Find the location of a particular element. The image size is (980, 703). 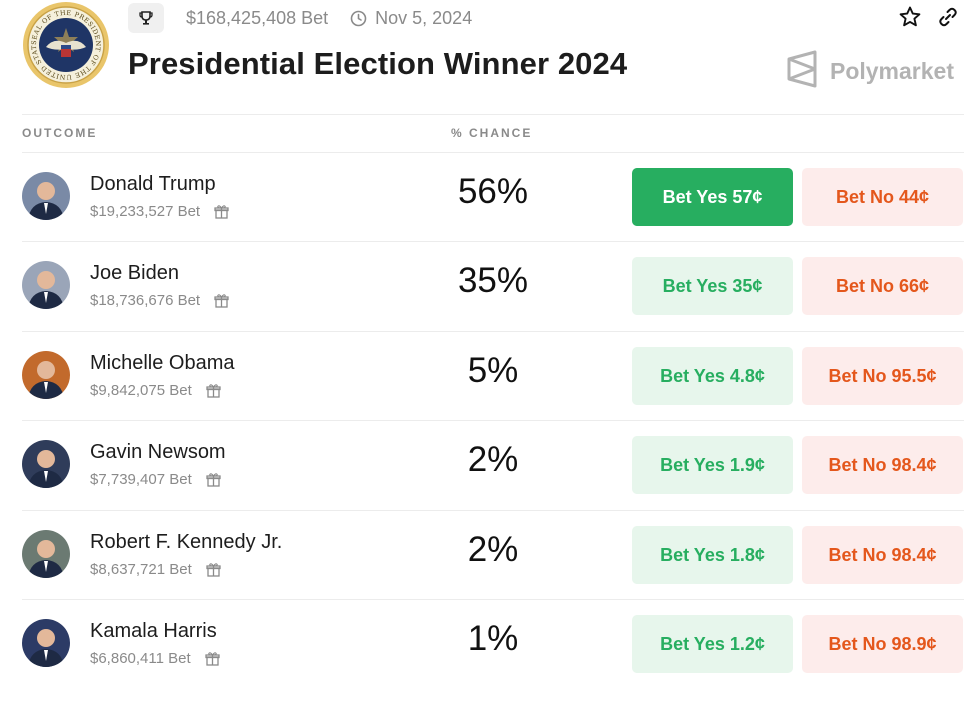

candidate-name: Robert F. Kennedy Jr. is located at coordinates (186, 542).